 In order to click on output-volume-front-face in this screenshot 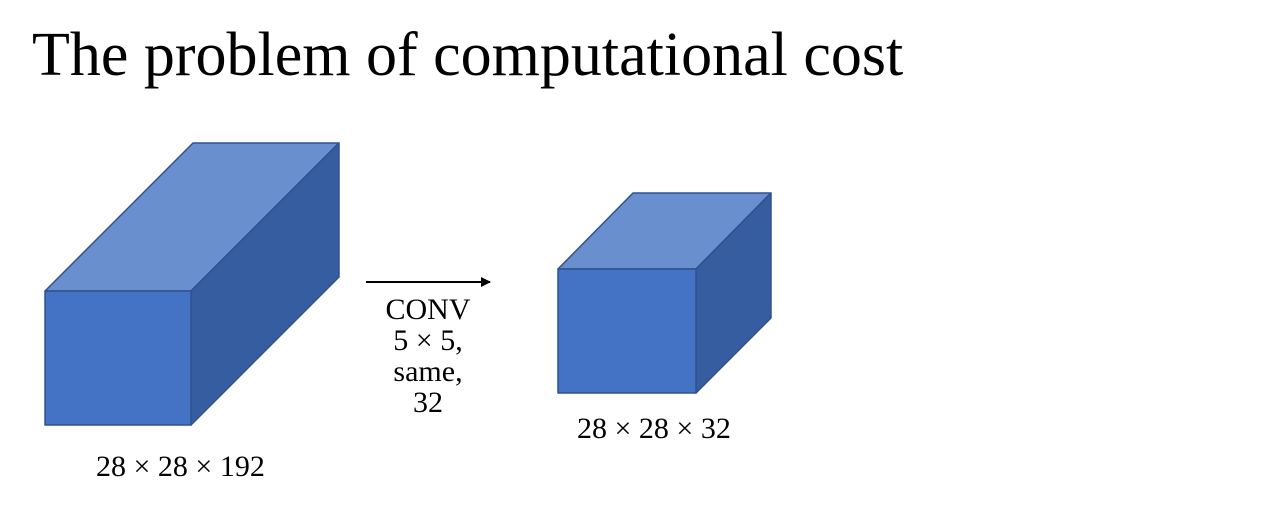, I will do `click(627, 331)`.